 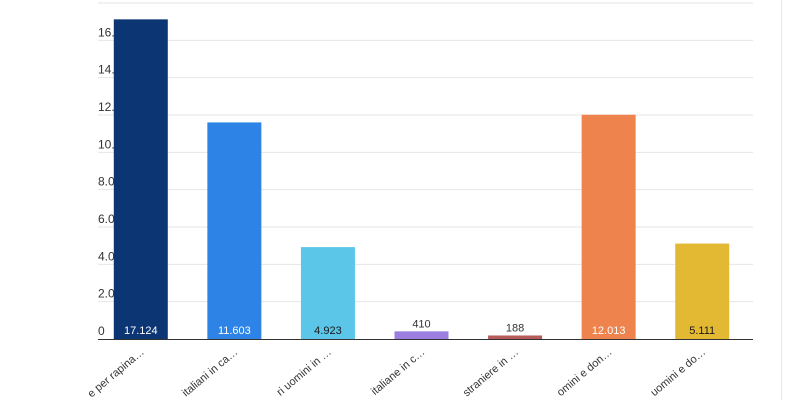 I want to click on data-label: 5.111, so click(x=702, y=331).